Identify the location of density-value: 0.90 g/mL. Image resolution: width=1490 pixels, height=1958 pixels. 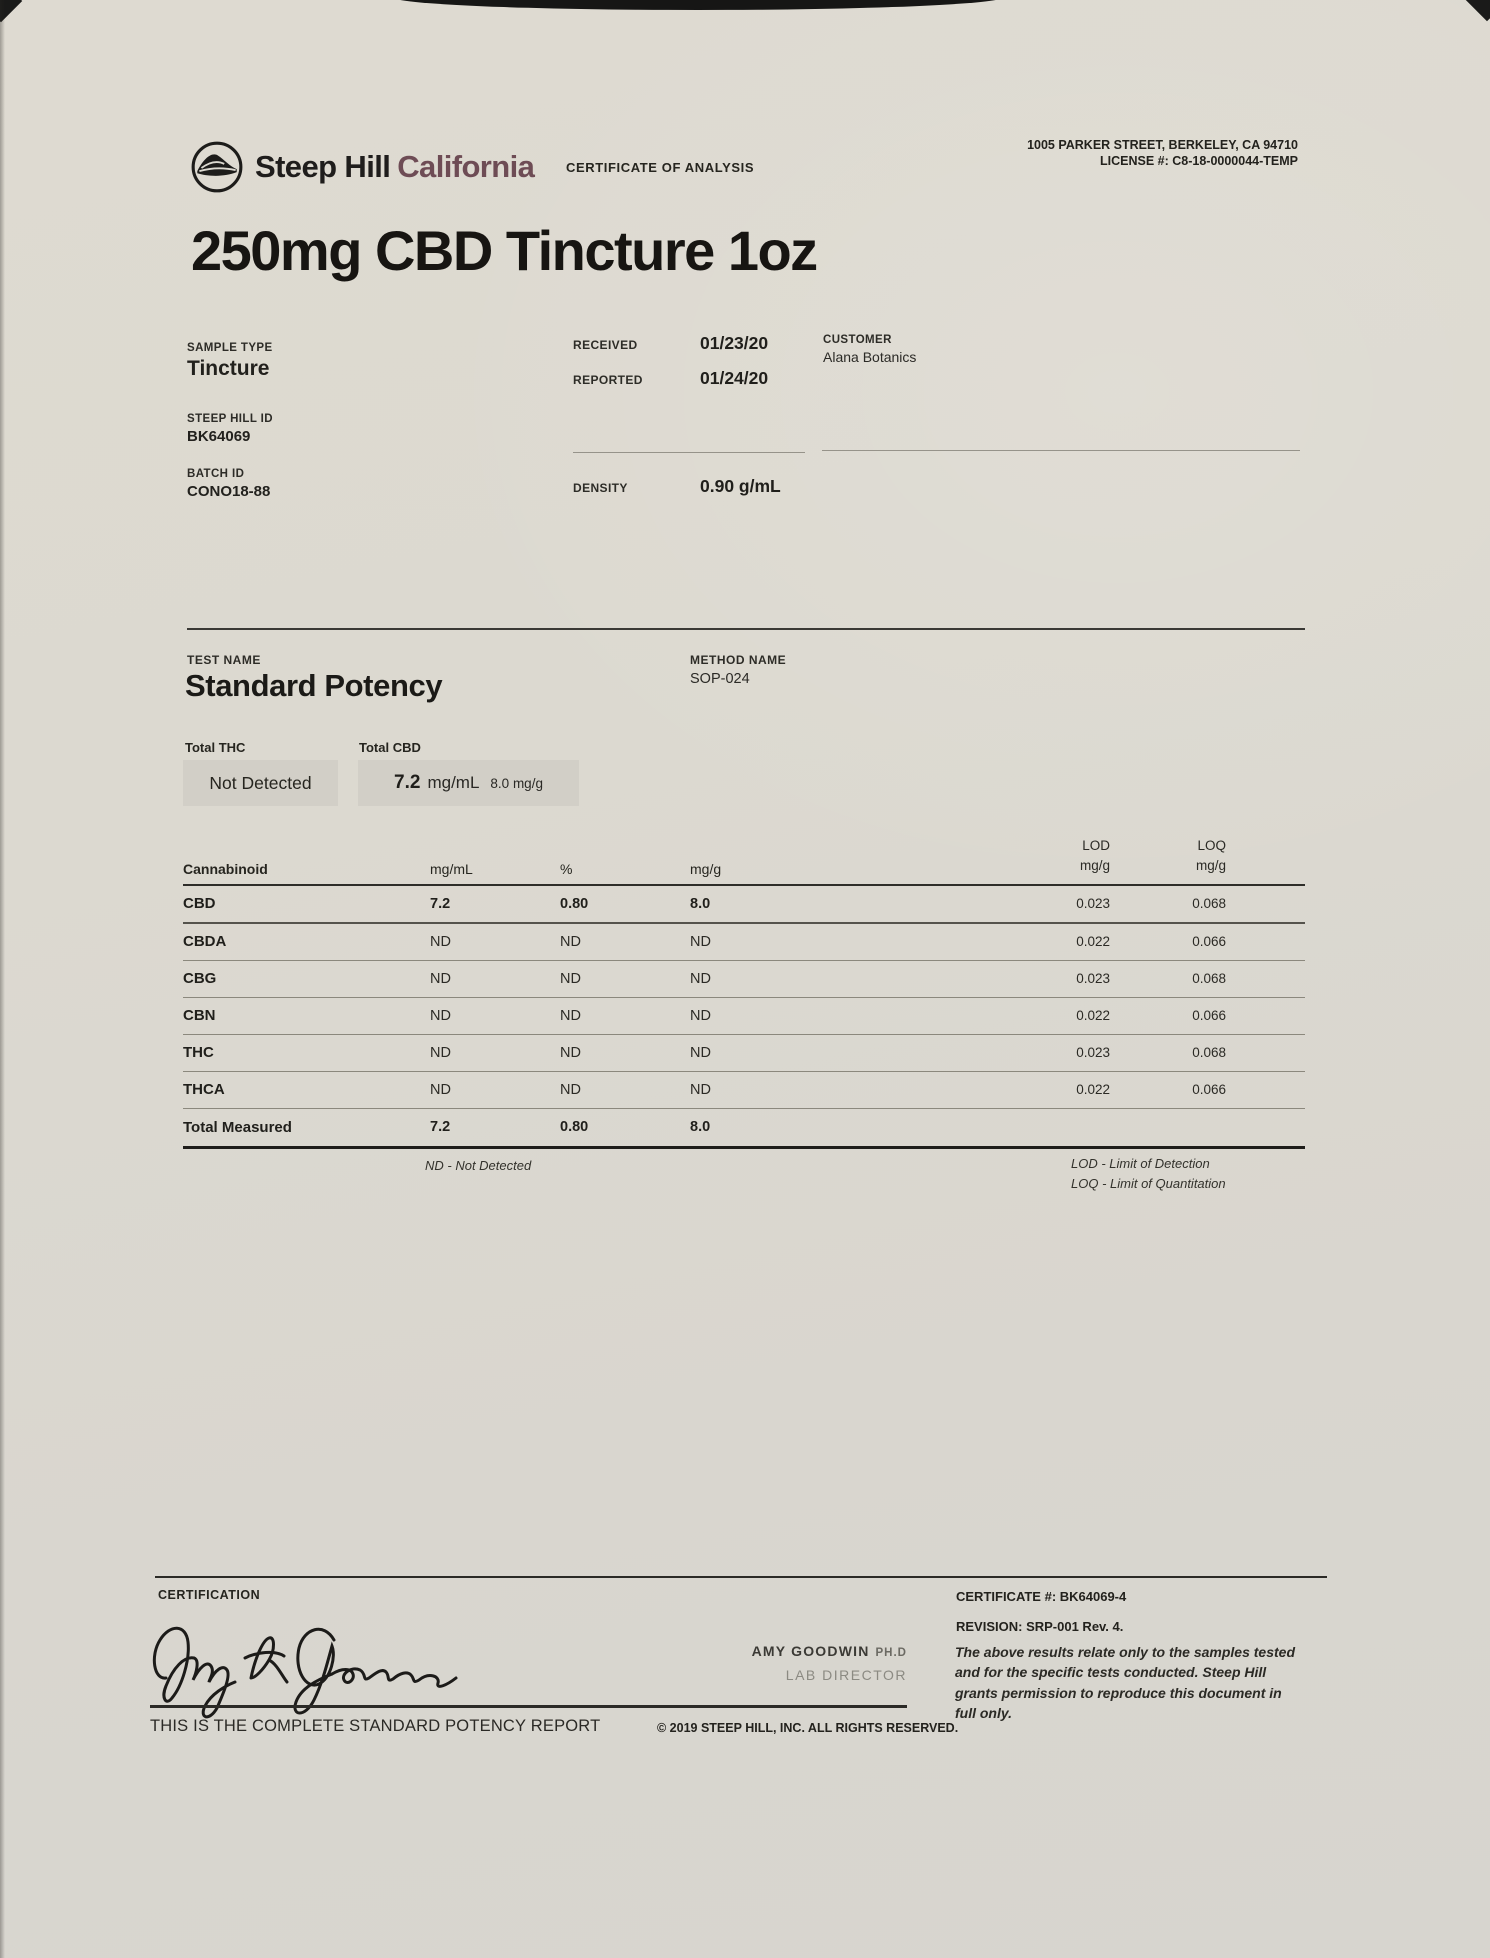
(740, 486).